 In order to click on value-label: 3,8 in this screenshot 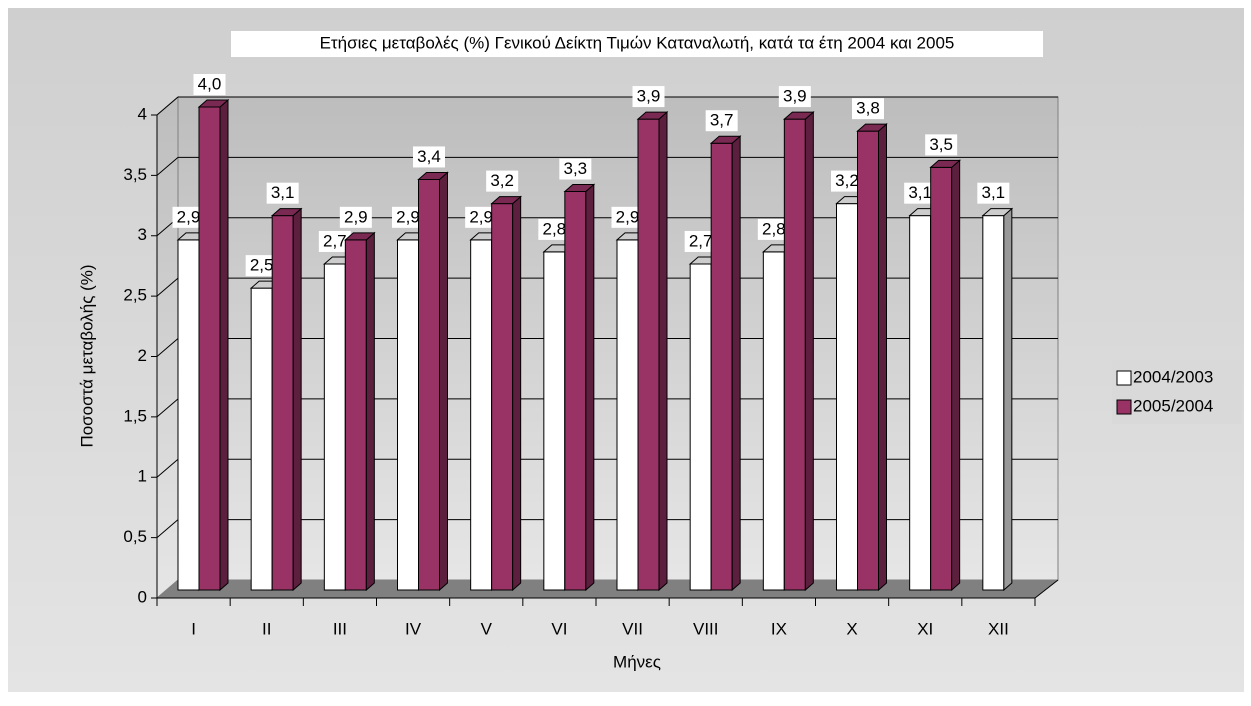, I will do `click(868, 108)`.